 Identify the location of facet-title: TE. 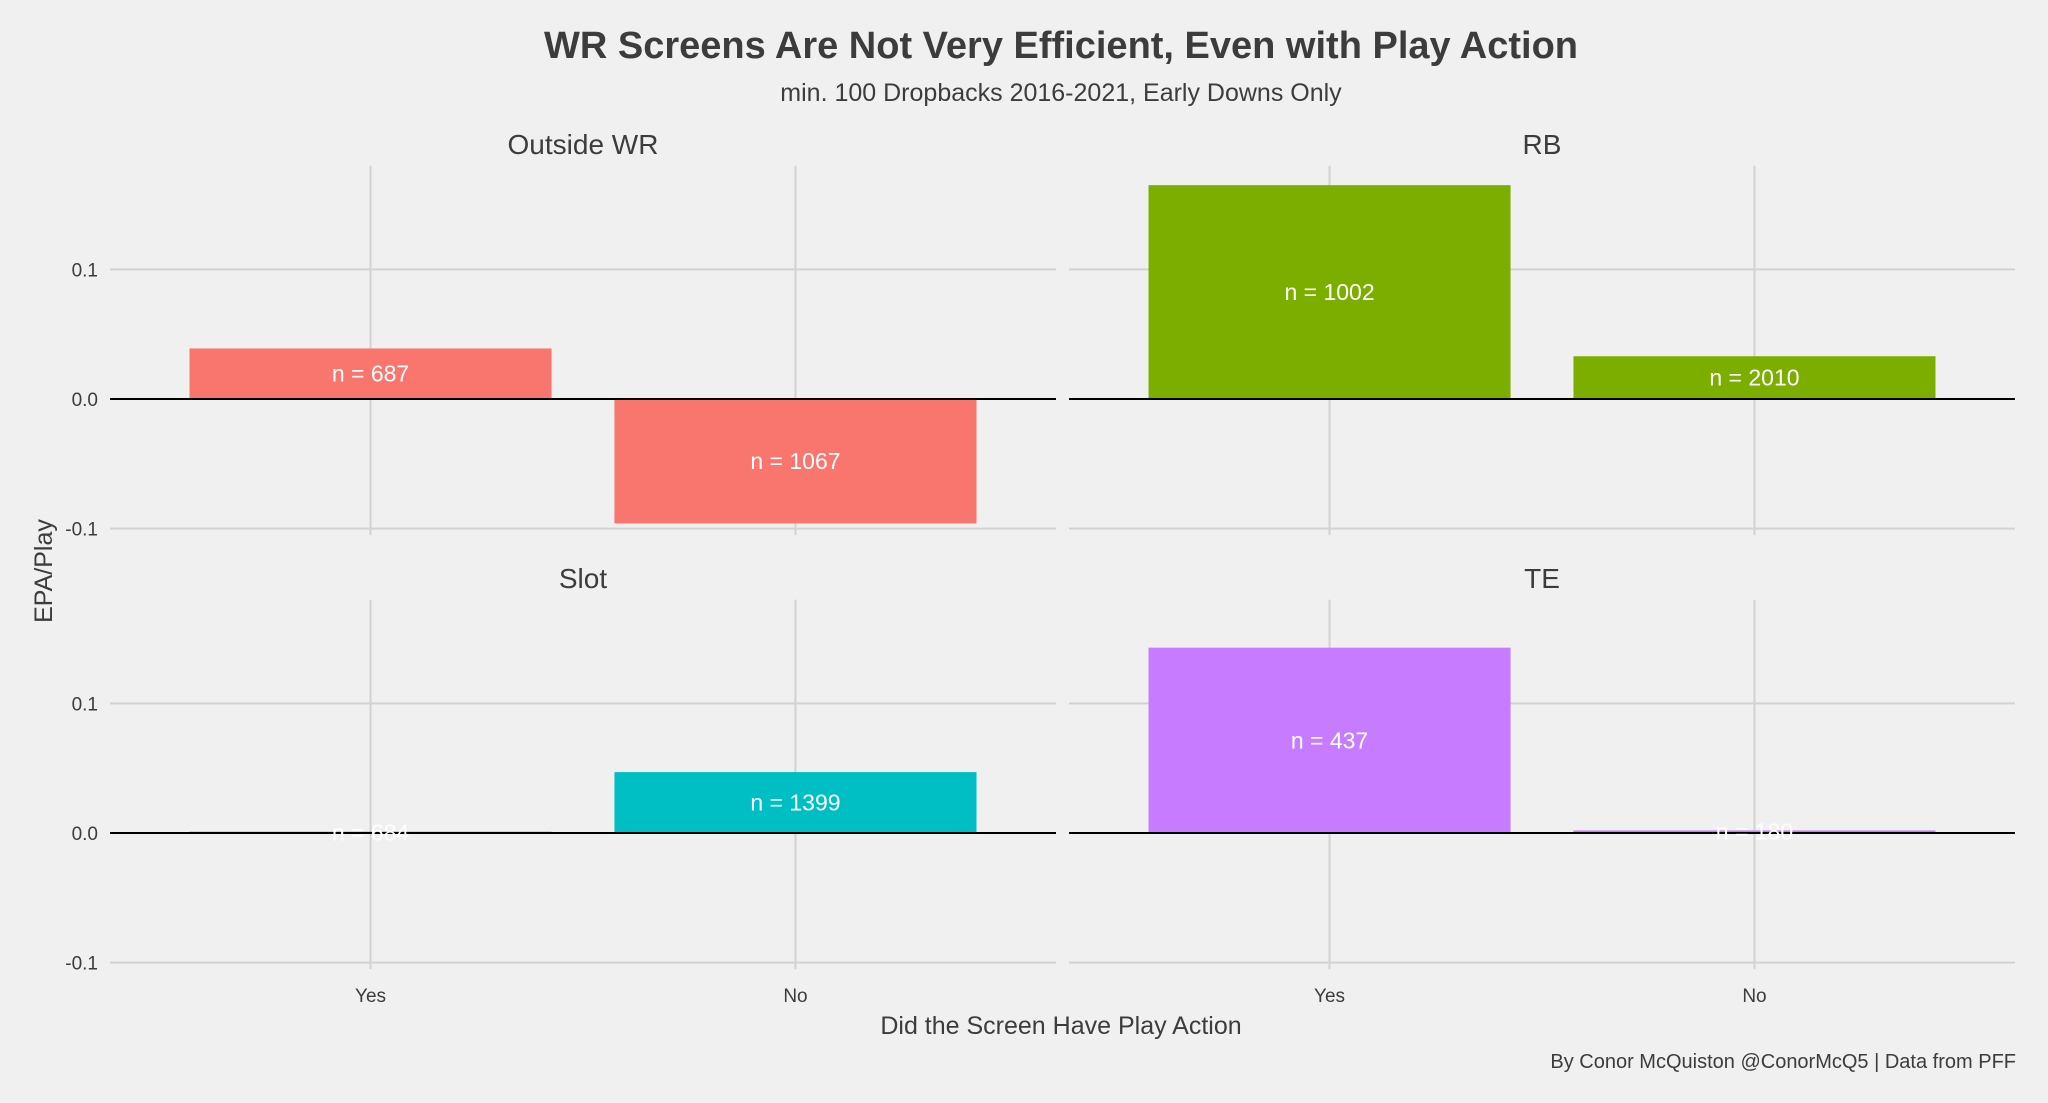
(1542, 578).